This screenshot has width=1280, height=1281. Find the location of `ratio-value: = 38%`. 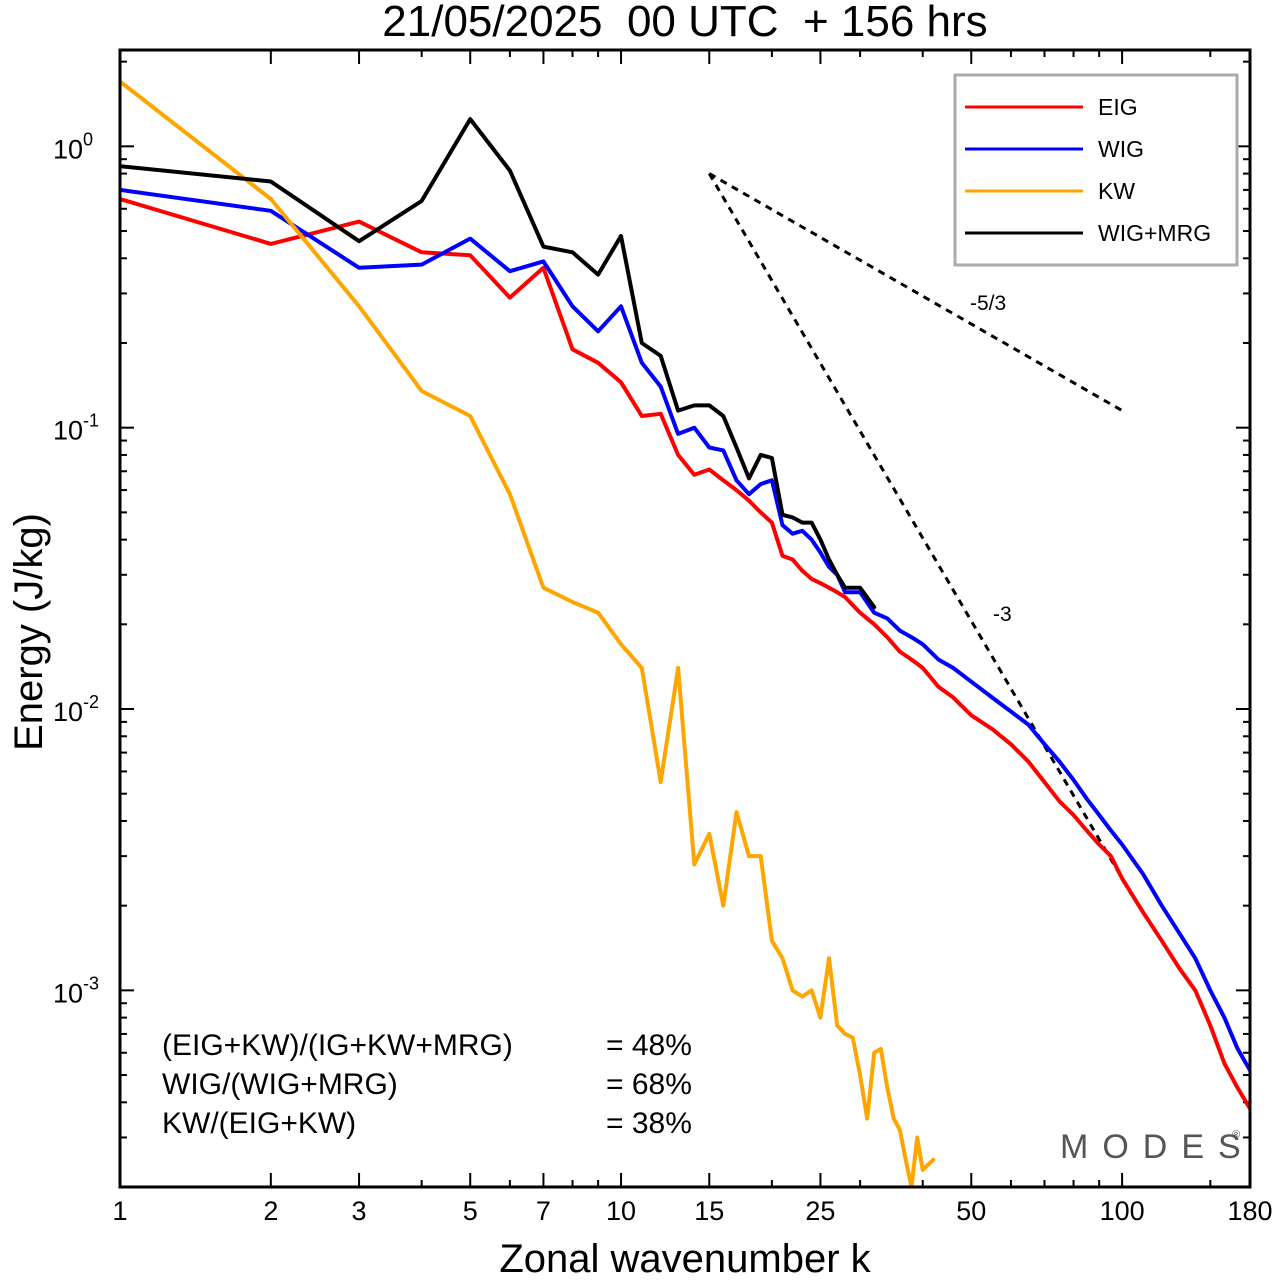

ratio-value: = 38% is located at coordinates (649, 1123).